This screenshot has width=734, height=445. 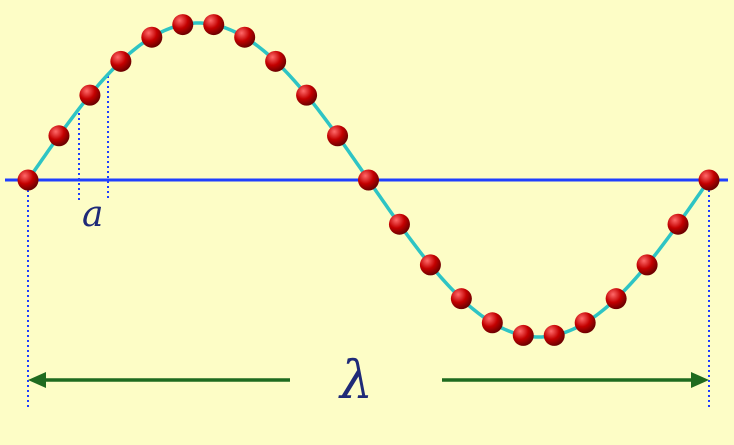 What do you see at coordinates (700, 380) in the screenshot?
I see `wavelength-arrow-right-head` at bounding box center [700, 380].